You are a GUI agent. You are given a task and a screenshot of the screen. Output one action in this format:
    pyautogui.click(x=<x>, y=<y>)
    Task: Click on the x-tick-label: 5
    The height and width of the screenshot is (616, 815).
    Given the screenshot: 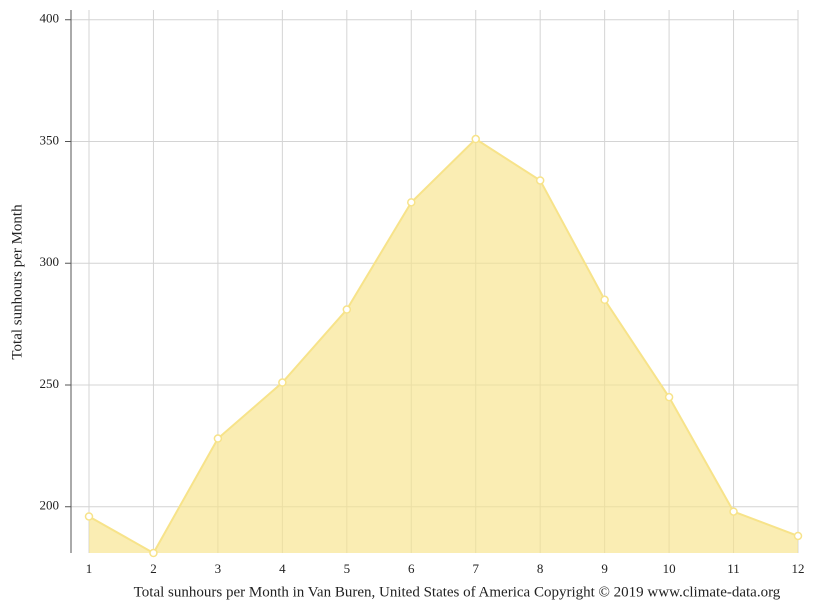 What is the action you would take?
    pyautogui.click(x=347, y=568)
    